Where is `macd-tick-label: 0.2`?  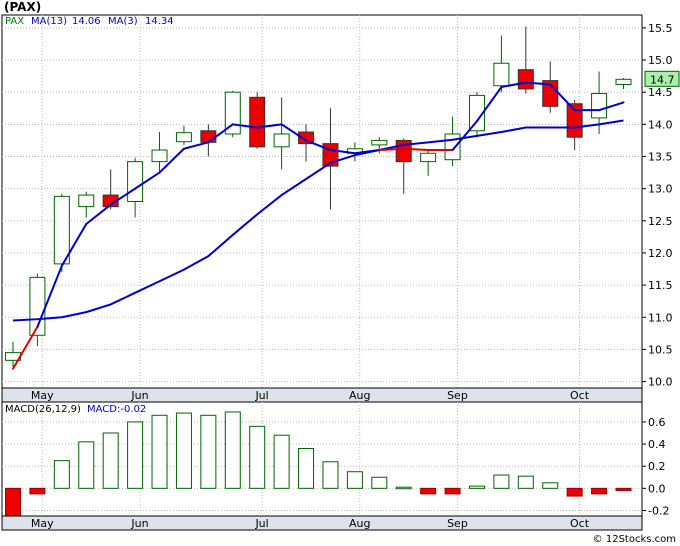 macd-tick-label: 0.2 is located at coordinates (657, 466).